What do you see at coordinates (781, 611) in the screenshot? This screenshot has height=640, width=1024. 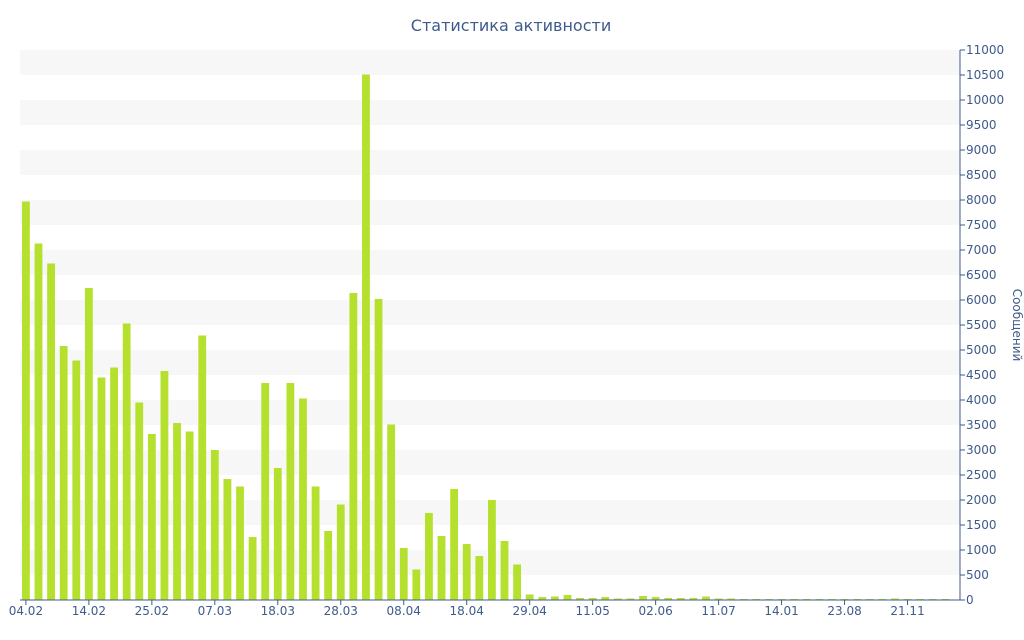 I see `x-tick-label: 14.01` at bounding box center [781, 611].